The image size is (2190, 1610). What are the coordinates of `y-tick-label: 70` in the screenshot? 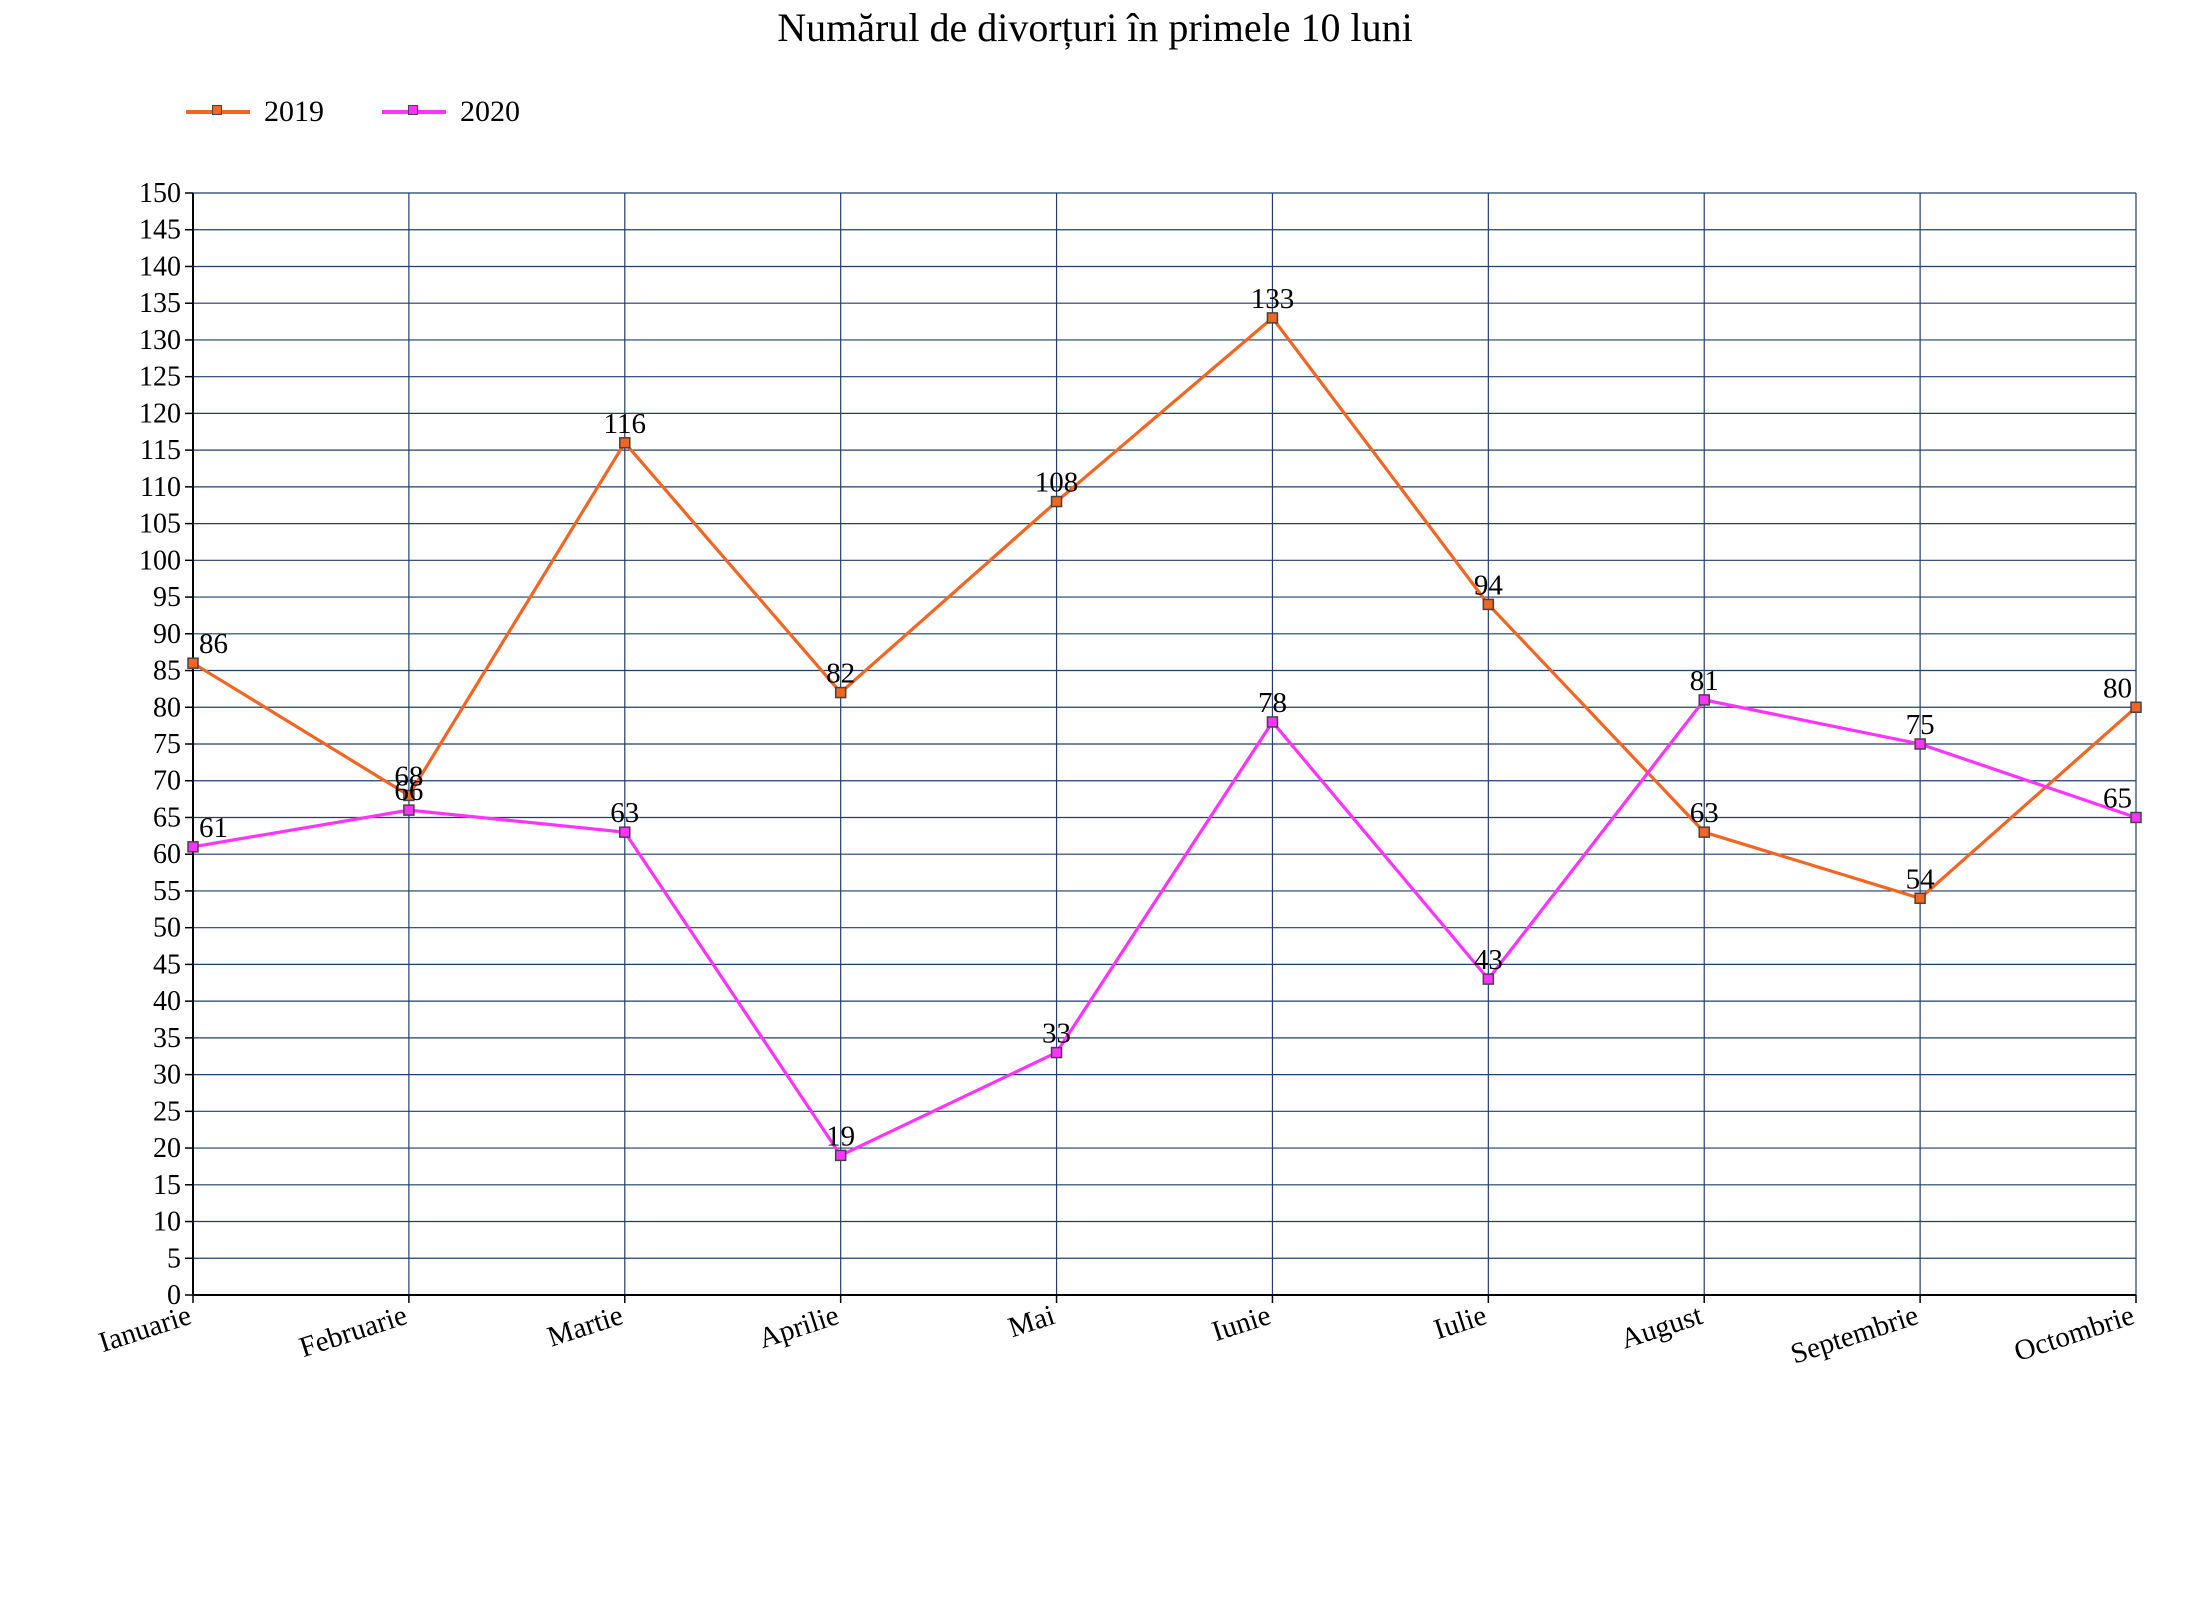 It's located at (167, 781).